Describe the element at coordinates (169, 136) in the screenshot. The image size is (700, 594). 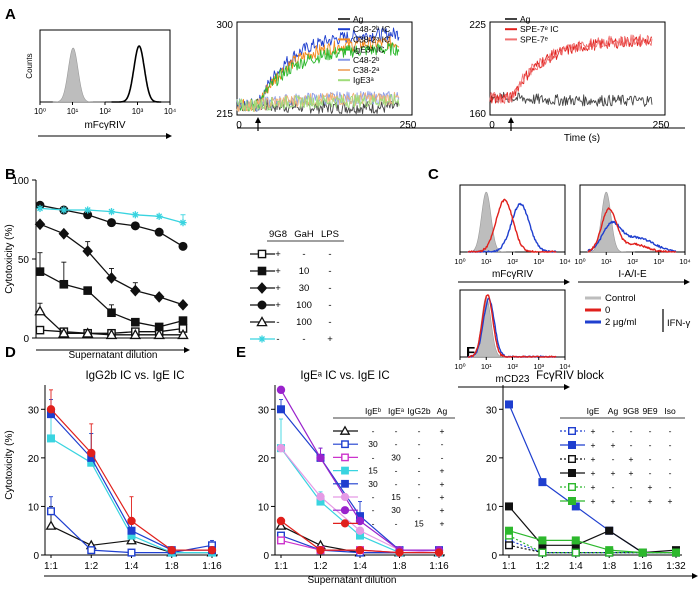
I see `A-hist-xaxis-arrow-head` at that location.